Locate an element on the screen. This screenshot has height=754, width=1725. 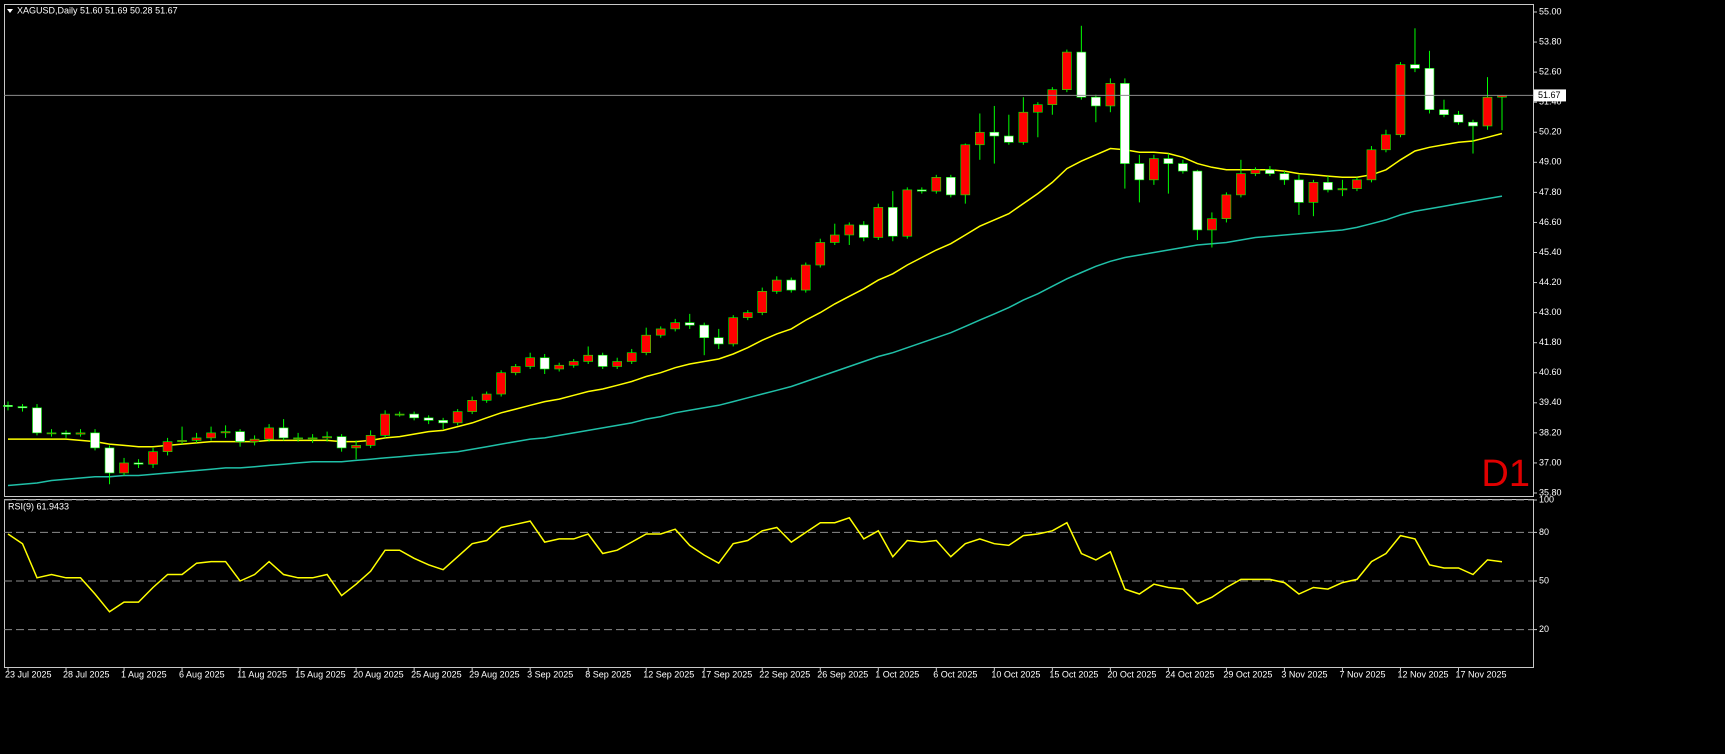
x-tick-label: 3 Sep 2025 is located at coordinates (550, 674).